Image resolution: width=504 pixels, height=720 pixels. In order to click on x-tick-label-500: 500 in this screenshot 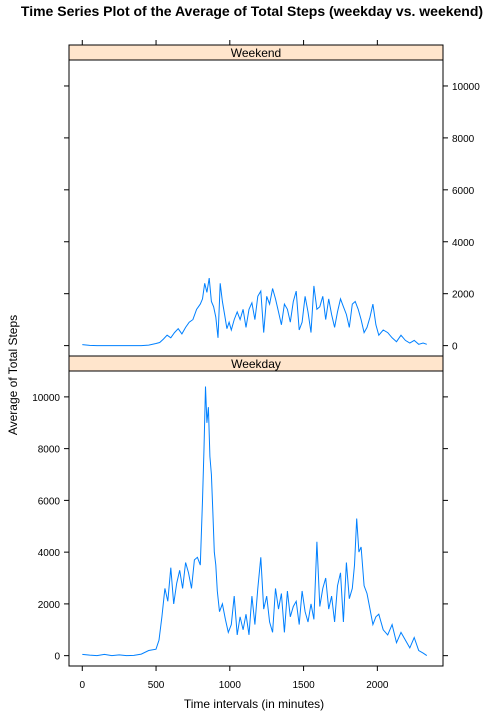, I will do `click(156, 685)`.